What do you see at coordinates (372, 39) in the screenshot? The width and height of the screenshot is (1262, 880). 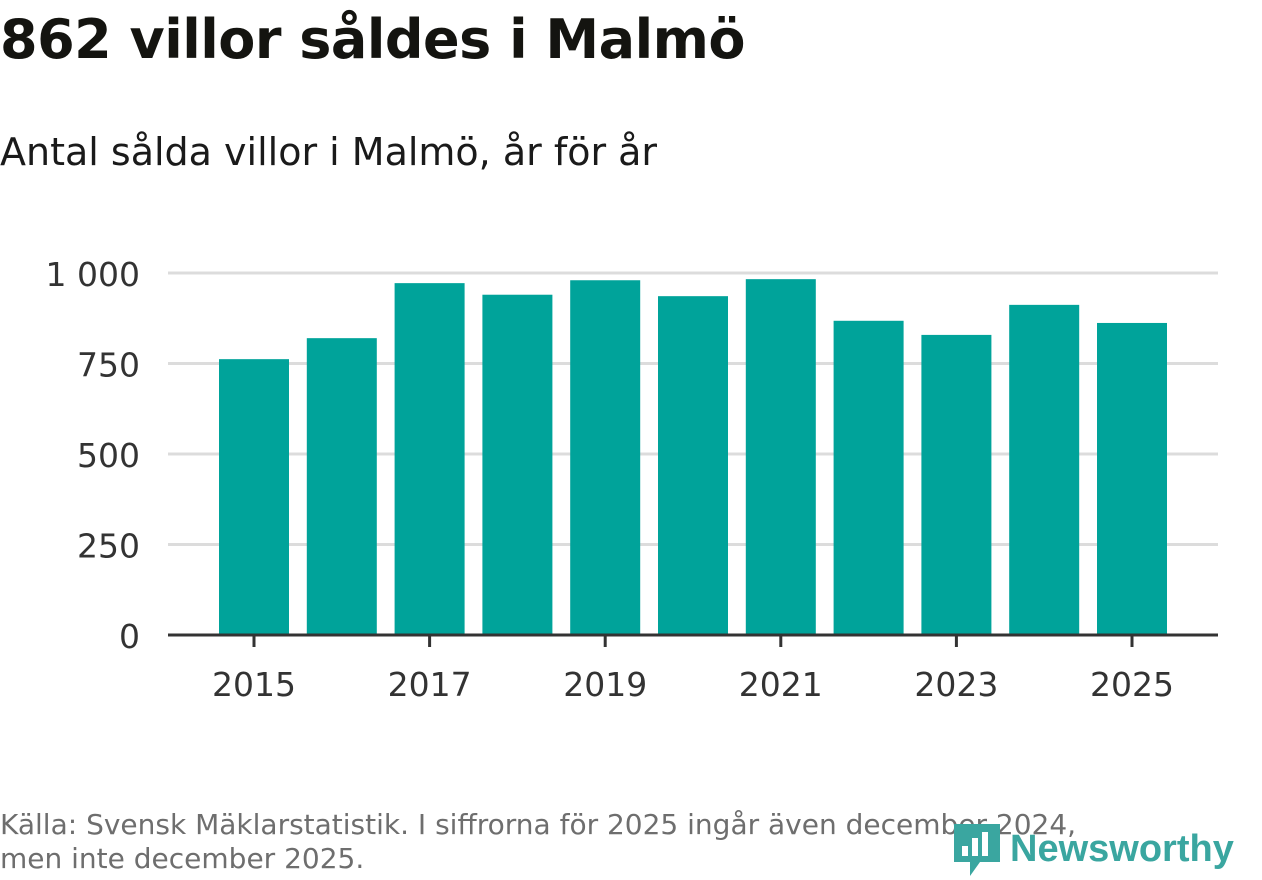 I see `chart-title: 862 villor såldes i Malmö` at bounding box center [372, 39].